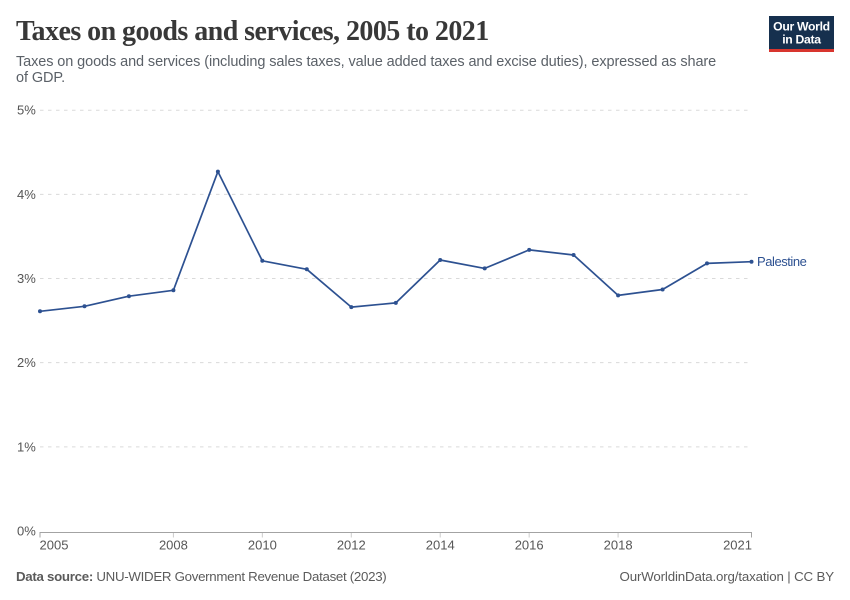 This screenshot has height=600, width=850. I want to click on data-point-palestine-2021, so click(751, 261).